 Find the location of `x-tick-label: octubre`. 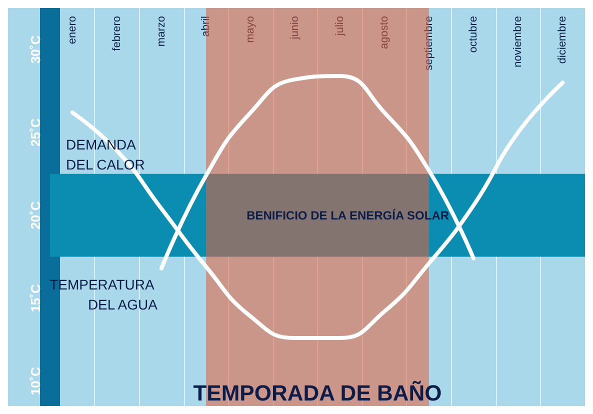

x-tick-label: octubre is located at coordinates (474, 34).